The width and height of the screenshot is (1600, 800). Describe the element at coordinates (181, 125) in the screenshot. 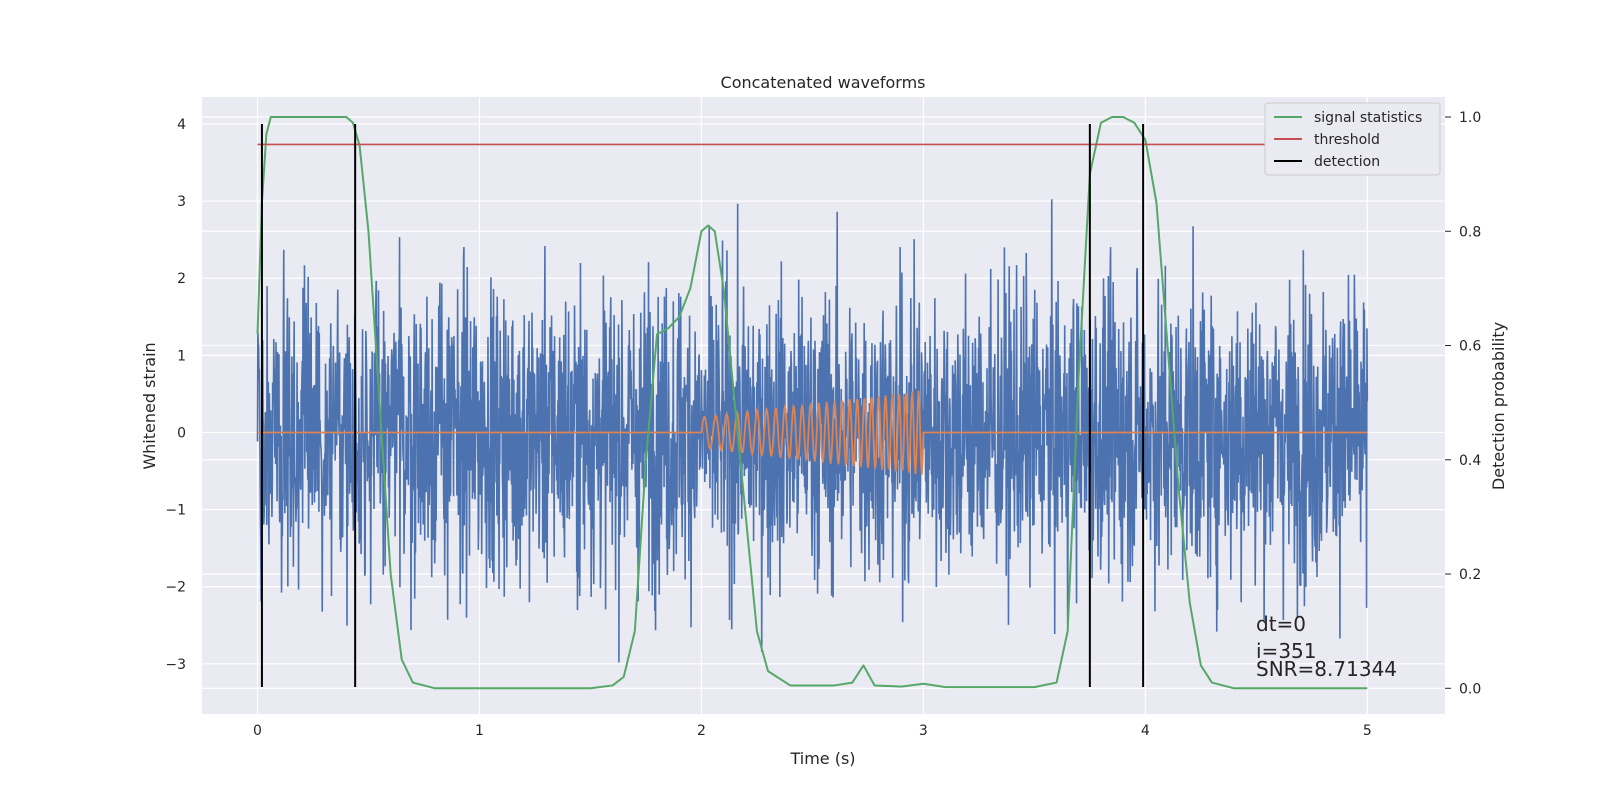

I see `y-tick-label-left: 4` at that location.